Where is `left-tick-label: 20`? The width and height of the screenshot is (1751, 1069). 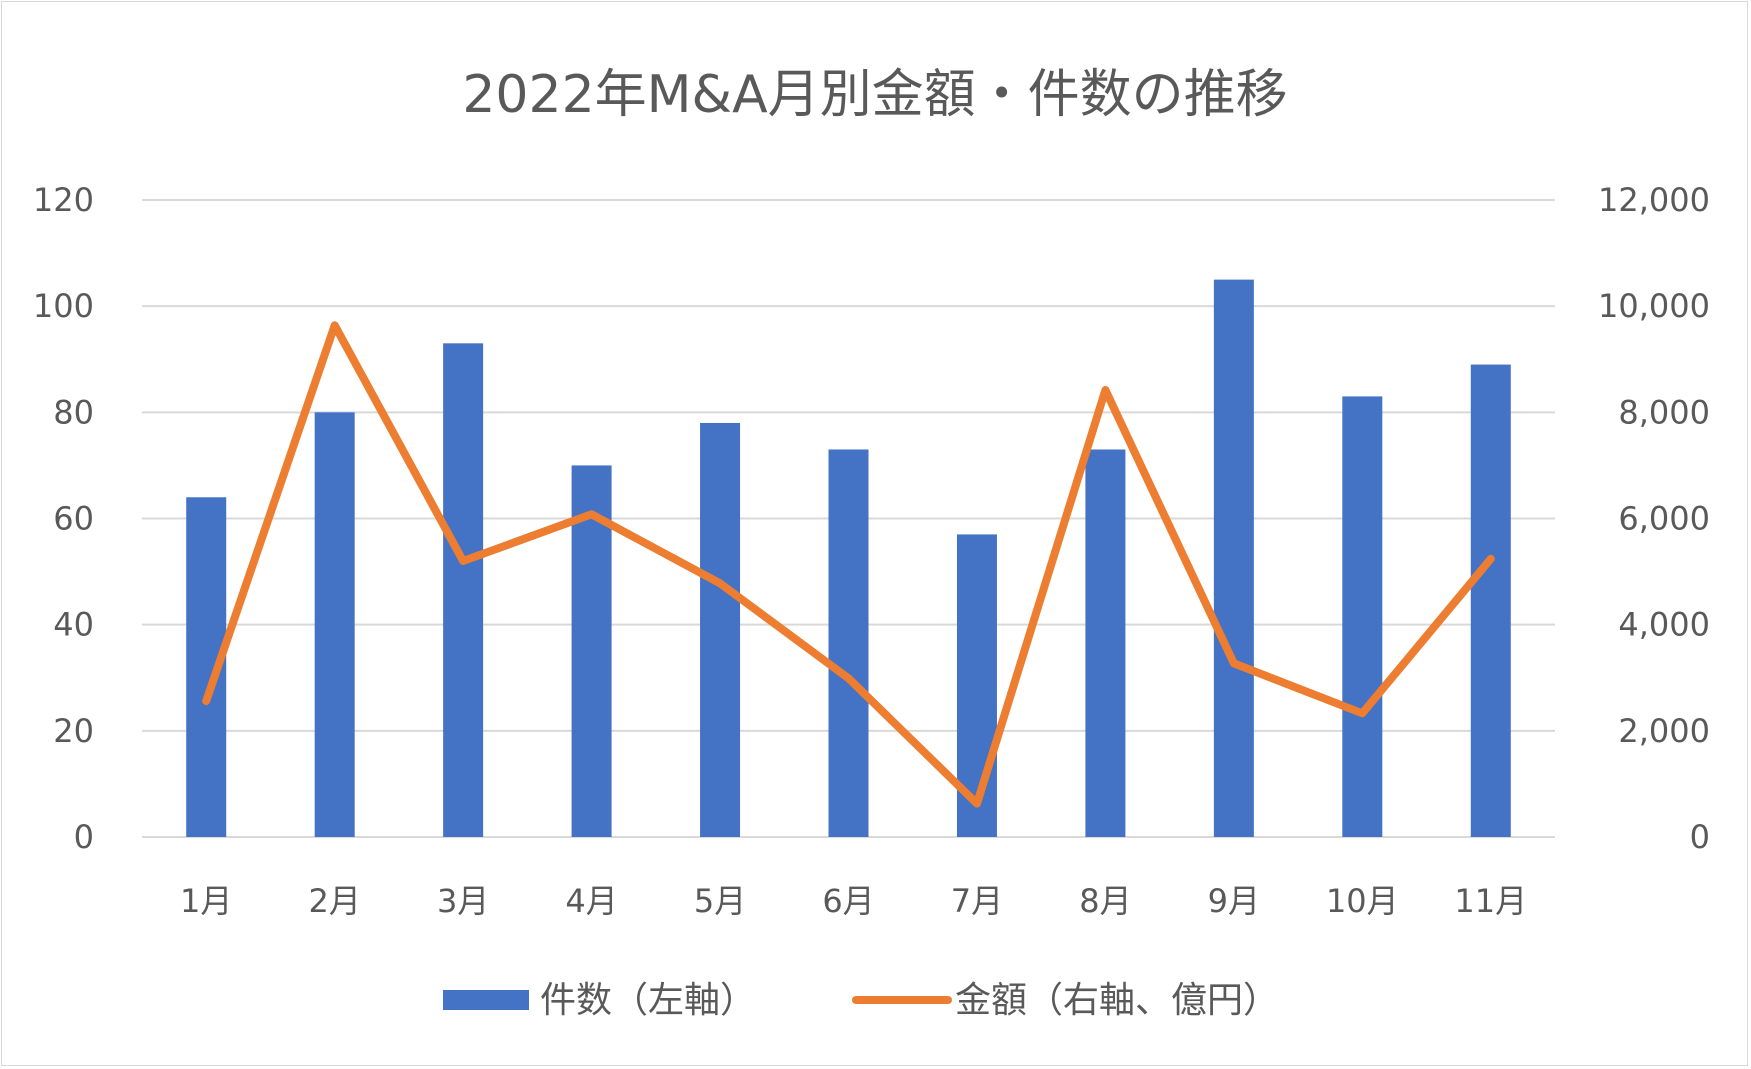
left-tick-label: 20 is located at coordinates (73, 731).